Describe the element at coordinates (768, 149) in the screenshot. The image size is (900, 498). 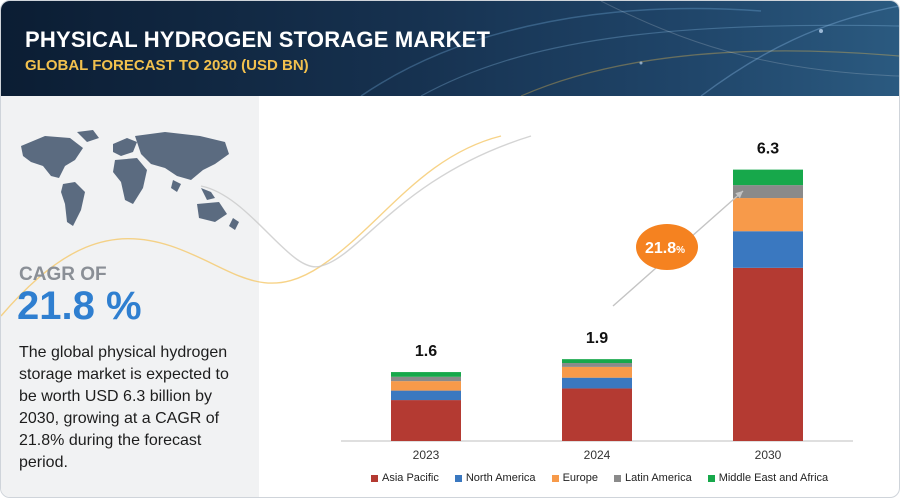
I see `bar-total-label: 6.3` at that location.